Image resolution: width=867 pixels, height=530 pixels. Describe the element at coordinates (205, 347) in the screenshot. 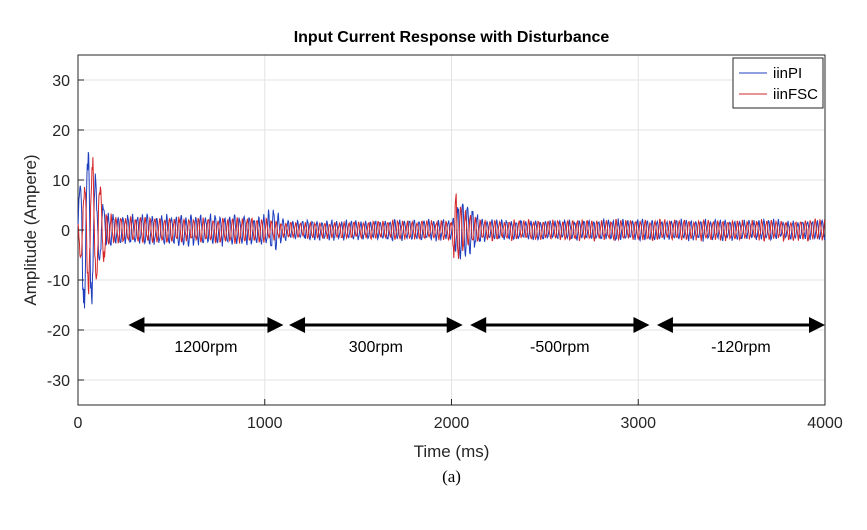

I see `annotation-label: 1200rpm` at that location.